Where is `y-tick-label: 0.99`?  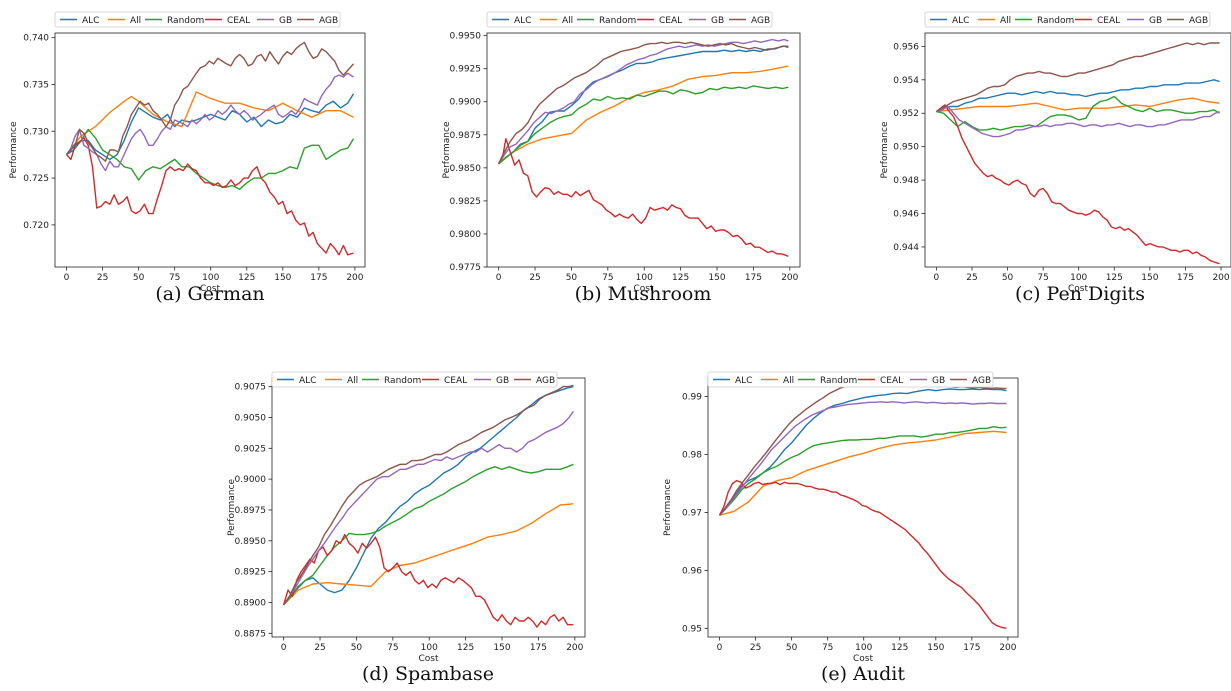
y-tick-label: 0.99 is located at coordinates (692, 398).